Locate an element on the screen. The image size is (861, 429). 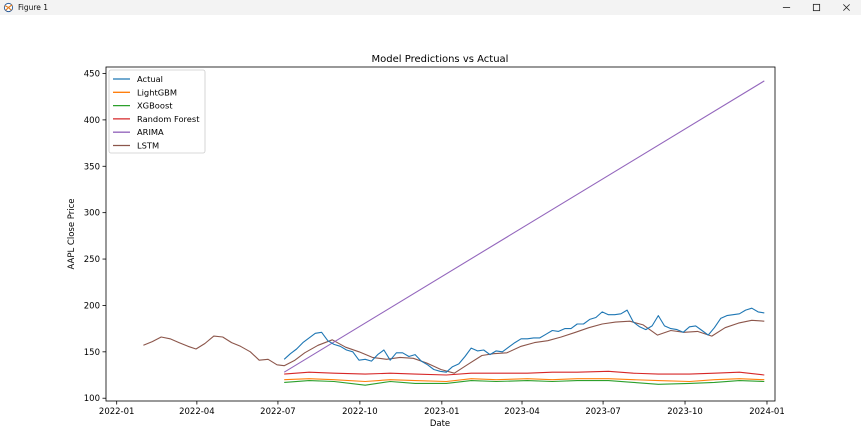
legend-label: Actual is located at coordinates (150, 79).